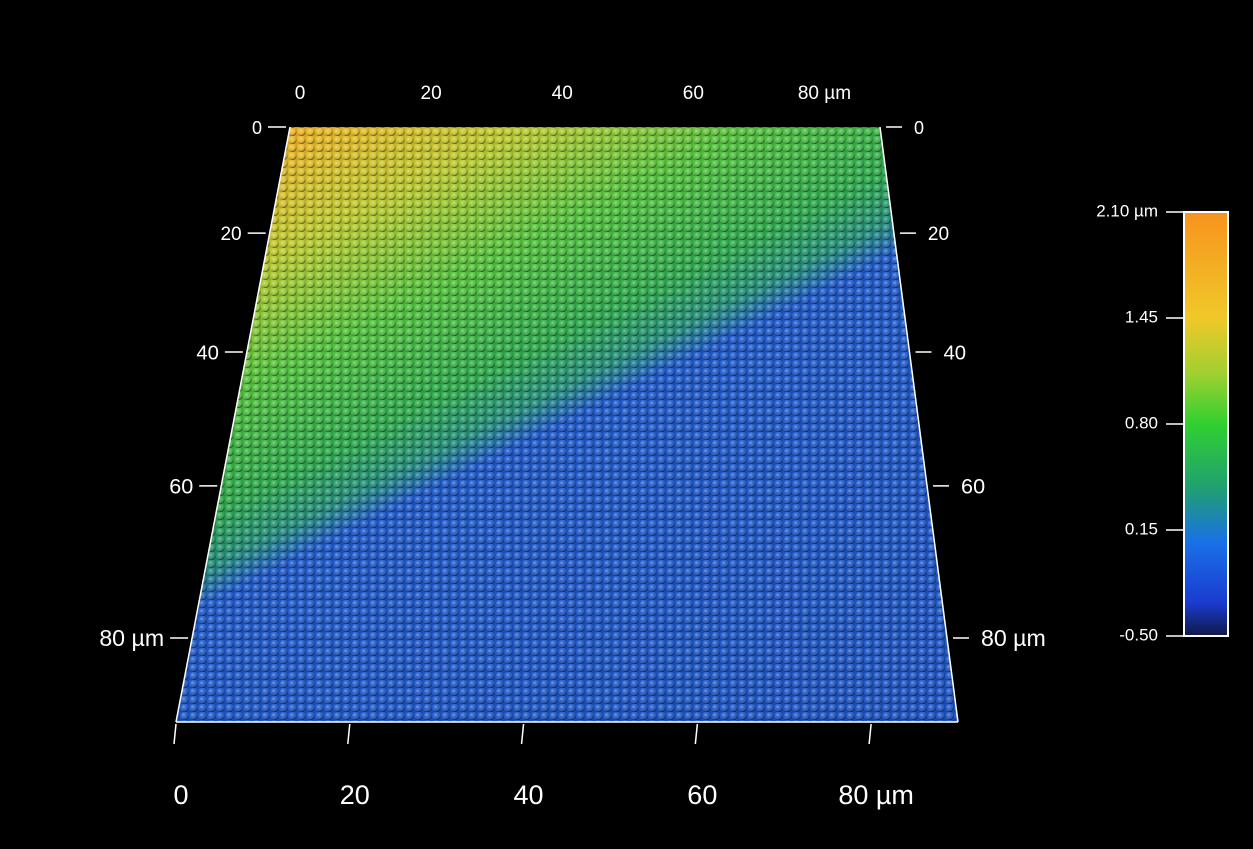  I want to click on bottom-x-tick-label: 60, so click(702, 795).